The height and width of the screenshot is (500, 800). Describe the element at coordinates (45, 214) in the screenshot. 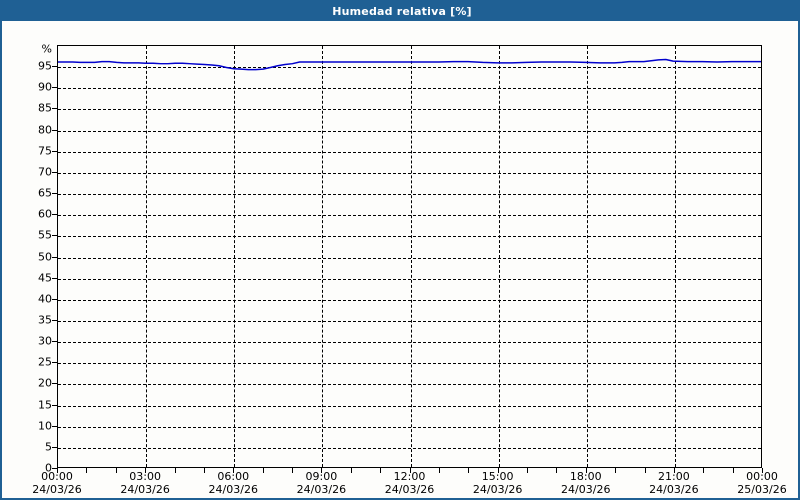

I see `y-axis-label-60: 60` at that location.